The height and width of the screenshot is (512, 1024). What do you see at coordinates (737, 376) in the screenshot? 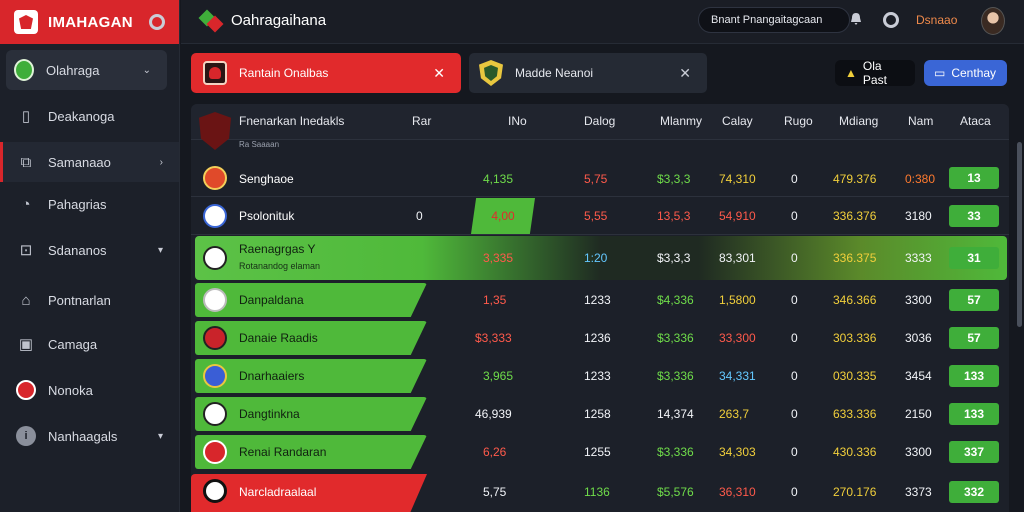
I see `odds-cell: 34,331` at bounding box center [737, 376].